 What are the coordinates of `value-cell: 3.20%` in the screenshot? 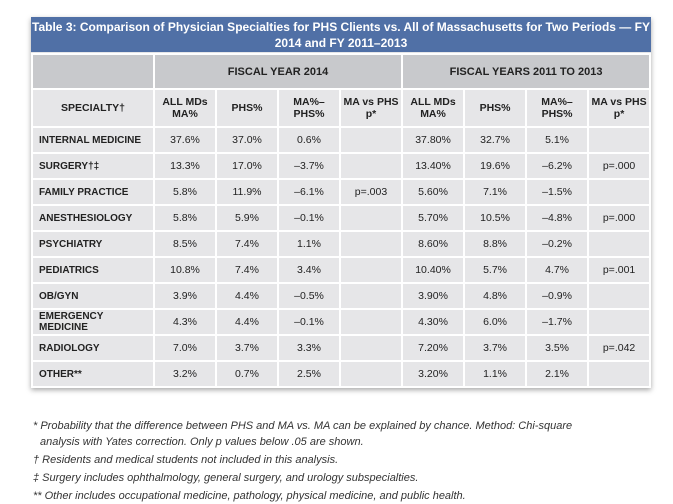 It's located at (433, 374).